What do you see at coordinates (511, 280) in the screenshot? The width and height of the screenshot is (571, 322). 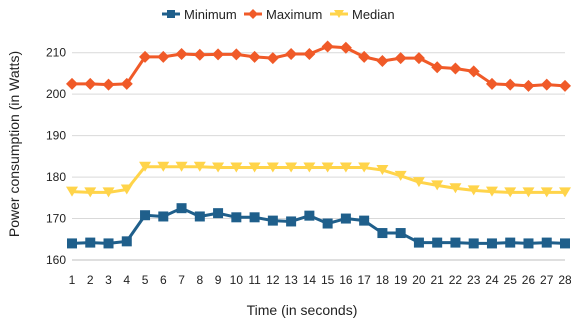 I see `x-tick-label: 25` at bounding box center [511, 280].